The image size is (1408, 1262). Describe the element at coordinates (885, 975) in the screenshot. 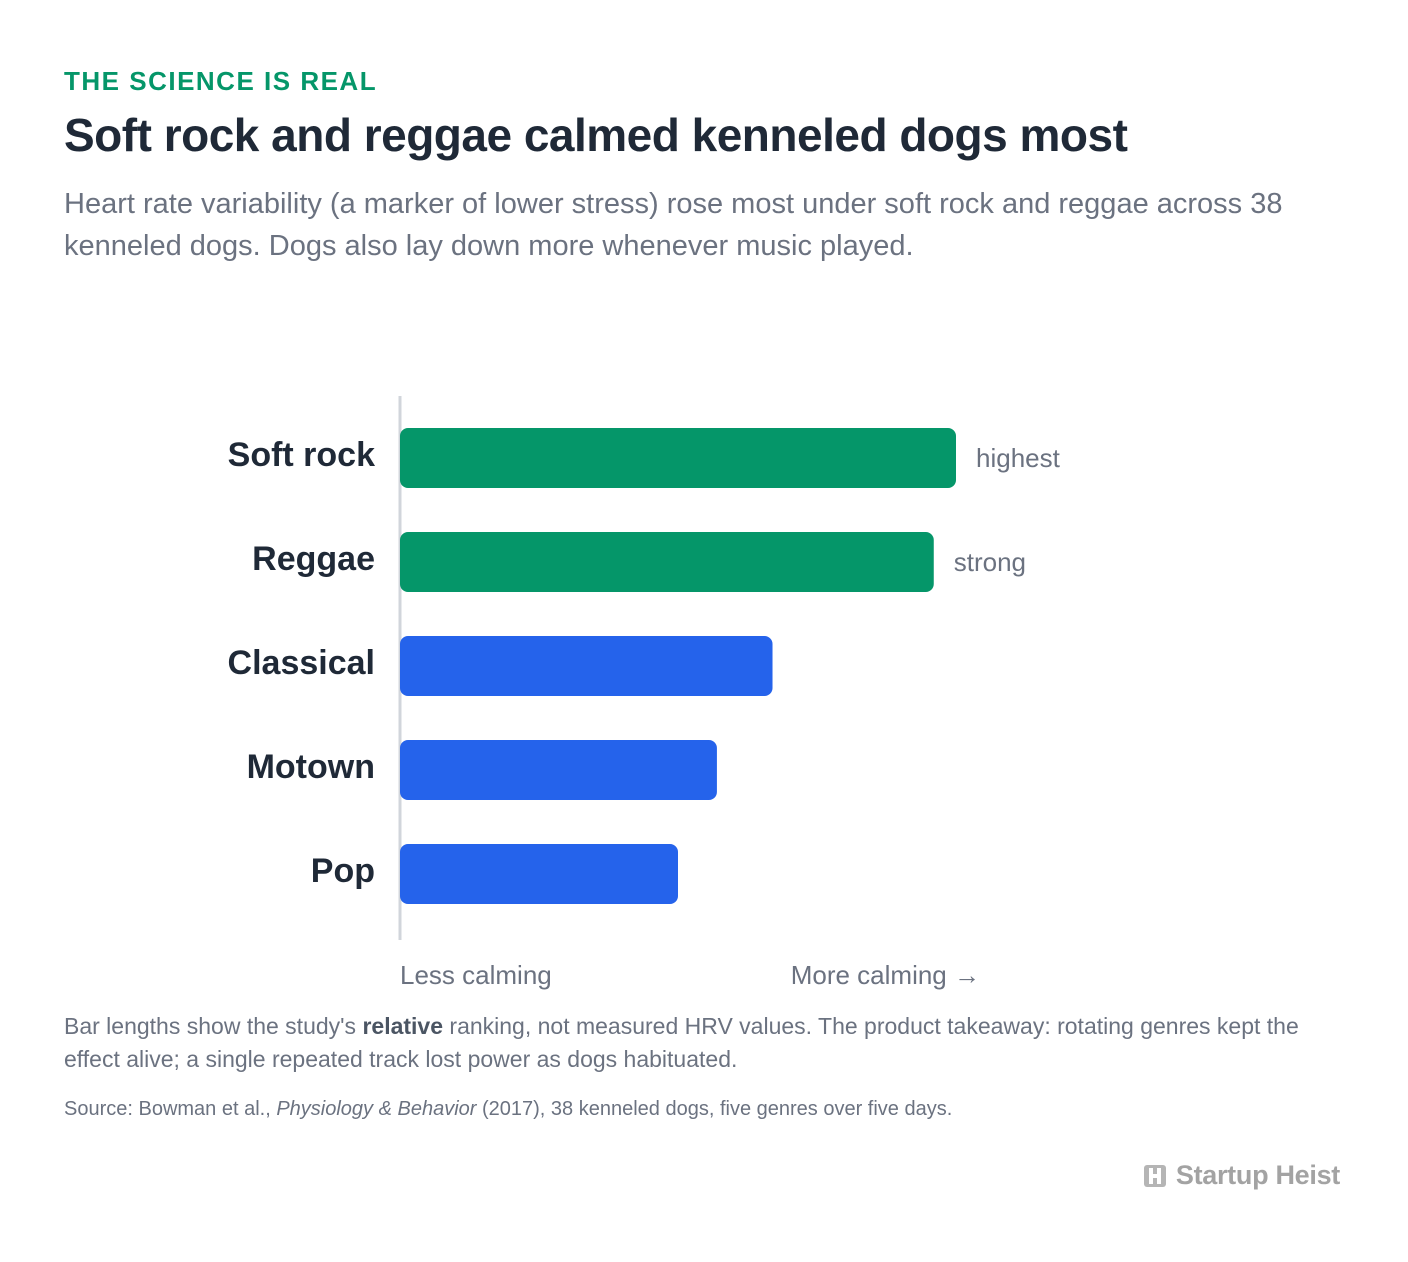

I see `x-axis-label-right: More calming →` at that location.